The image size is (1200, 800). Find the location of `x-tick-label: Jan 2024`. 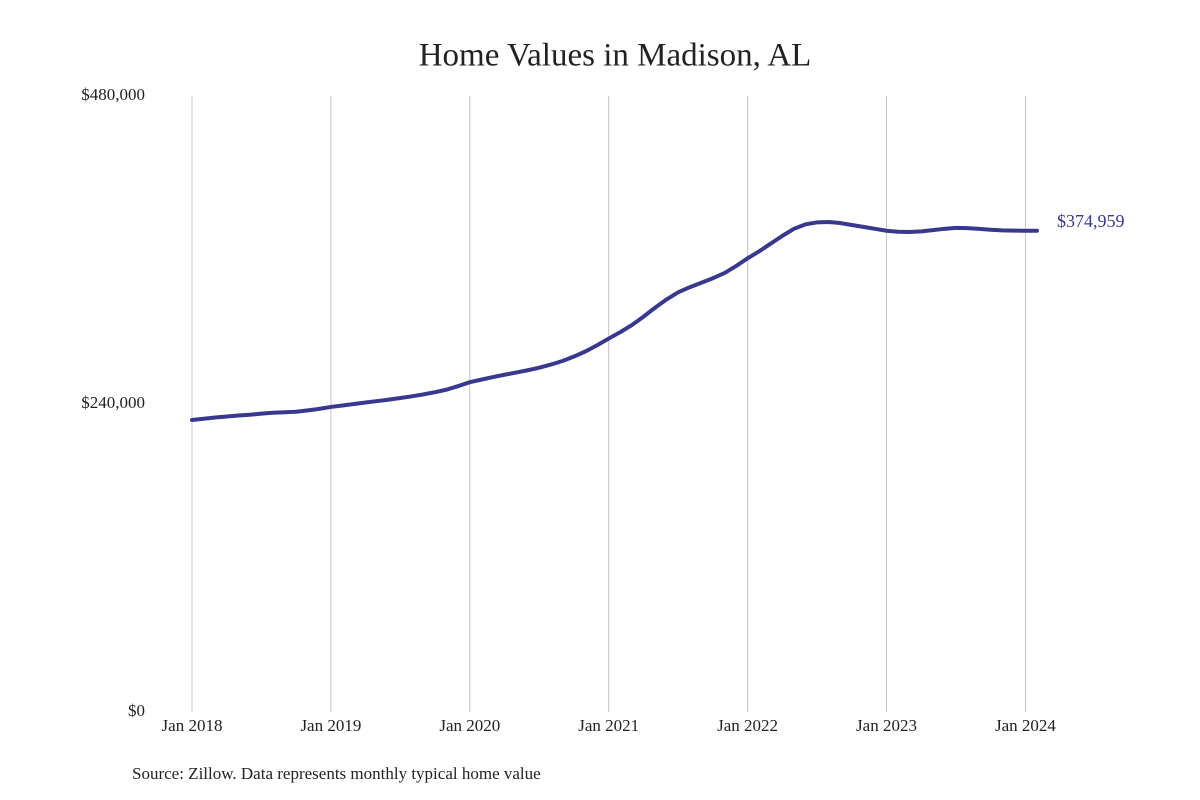

x-tick-label: Jan 2024 is located at coordinates (1025, 725).